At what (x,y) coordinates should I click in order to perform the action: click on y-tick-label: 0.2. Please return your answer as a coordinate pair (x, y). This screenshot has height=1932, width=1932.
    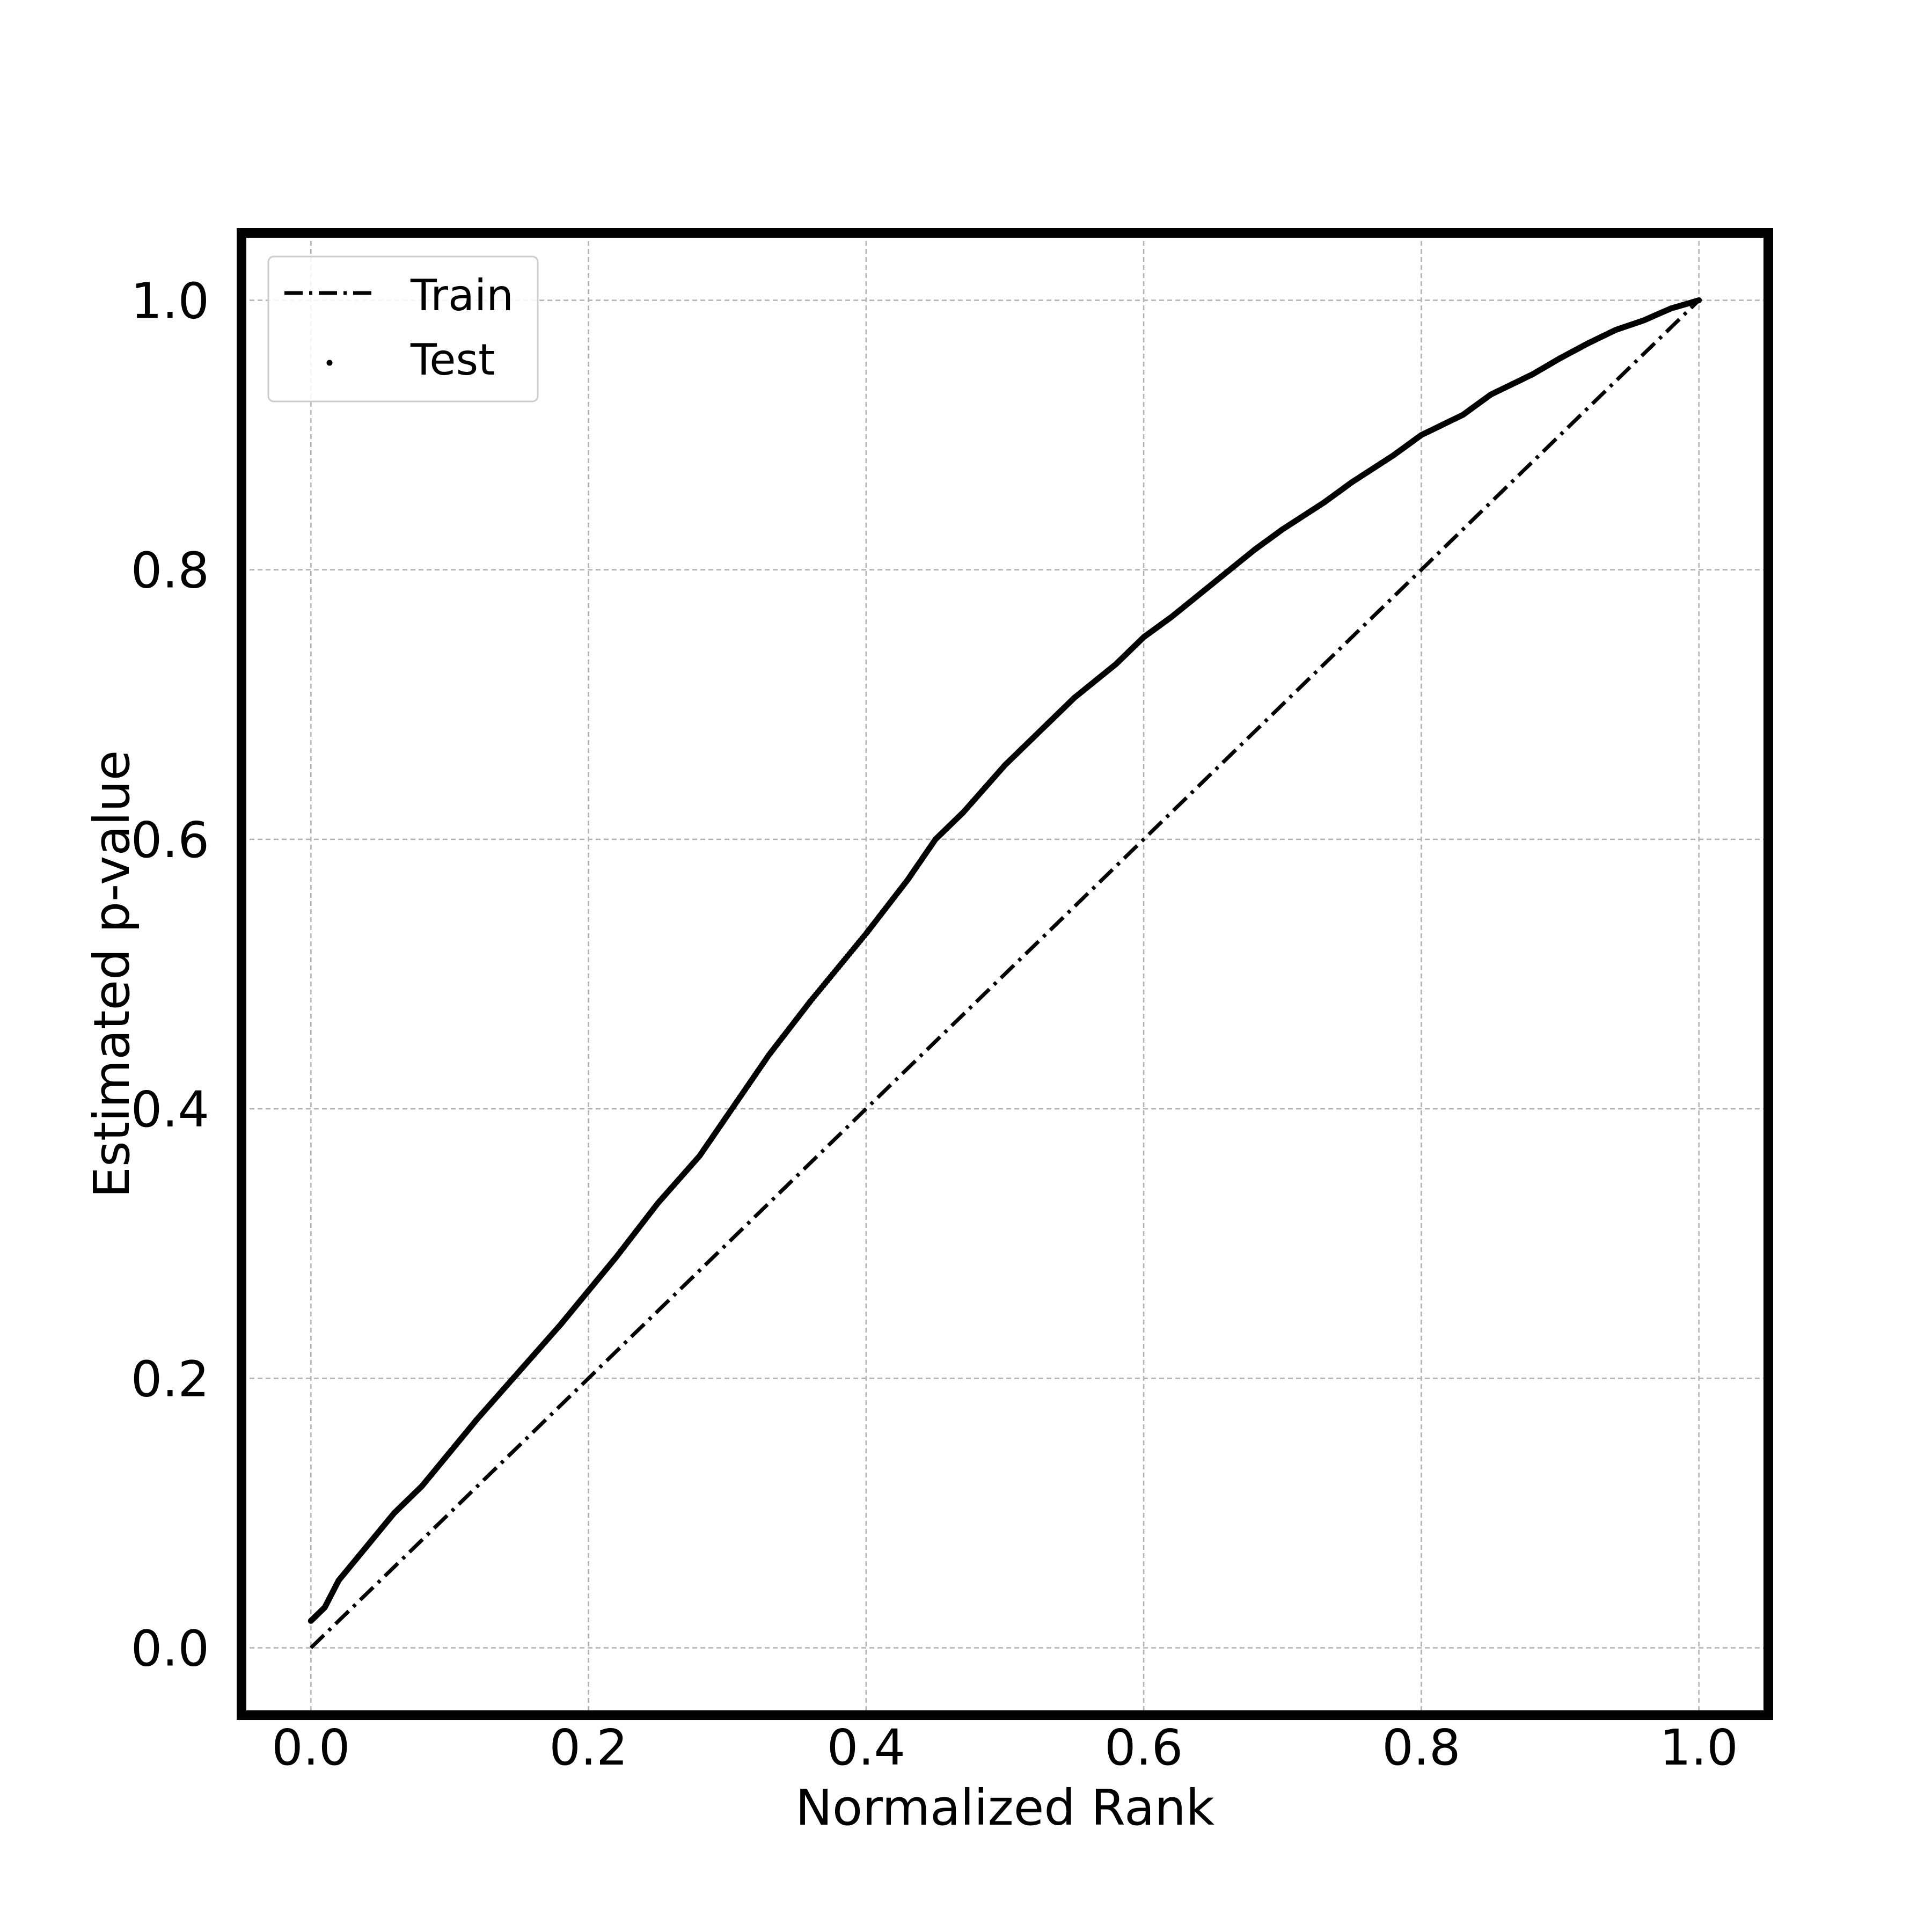
    Looking at the image, I should click on (170, 1379).